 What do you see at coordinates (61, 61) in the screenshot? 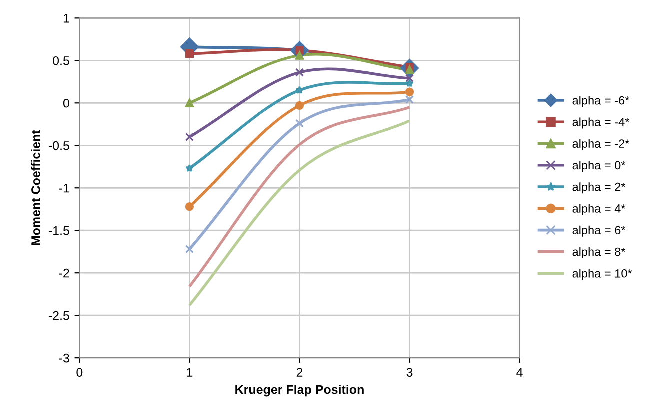
I see `y-tick-label: 0.5` at bounding box center [61, 61].